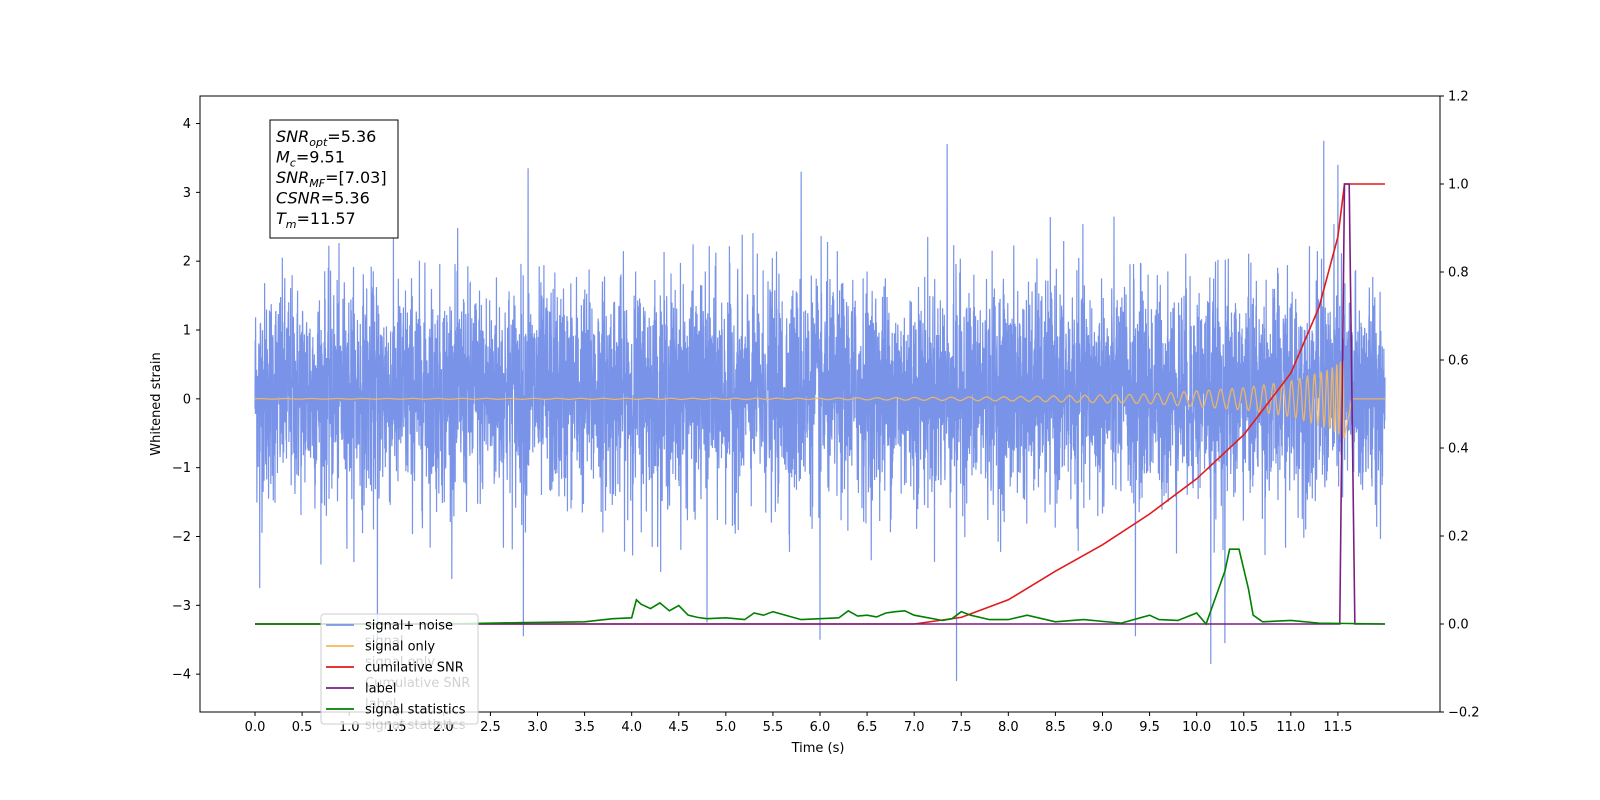 The image size is (1600, 800). I want to click on y2-tick-label: 0.6, so click(1458, 361).